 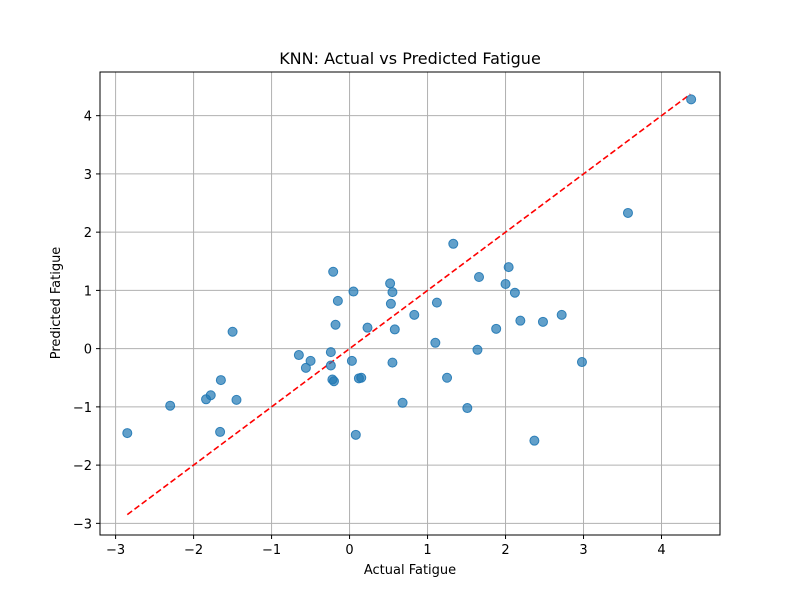 What do you see at coordinates (88, 233) in the screenshot?
I see `y-tick-label: 2` at bounding box center [88, 233].